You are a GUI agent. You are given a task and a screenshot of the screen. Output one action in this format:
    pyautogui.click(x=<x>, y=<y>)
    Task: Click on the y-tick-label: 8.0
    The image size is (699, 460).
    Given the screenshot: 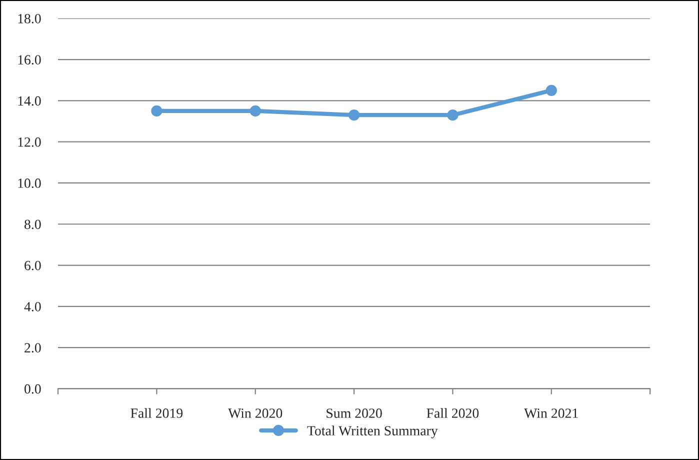 What is the action you would take?
    pyautogui.click(x=32, y=225)
    